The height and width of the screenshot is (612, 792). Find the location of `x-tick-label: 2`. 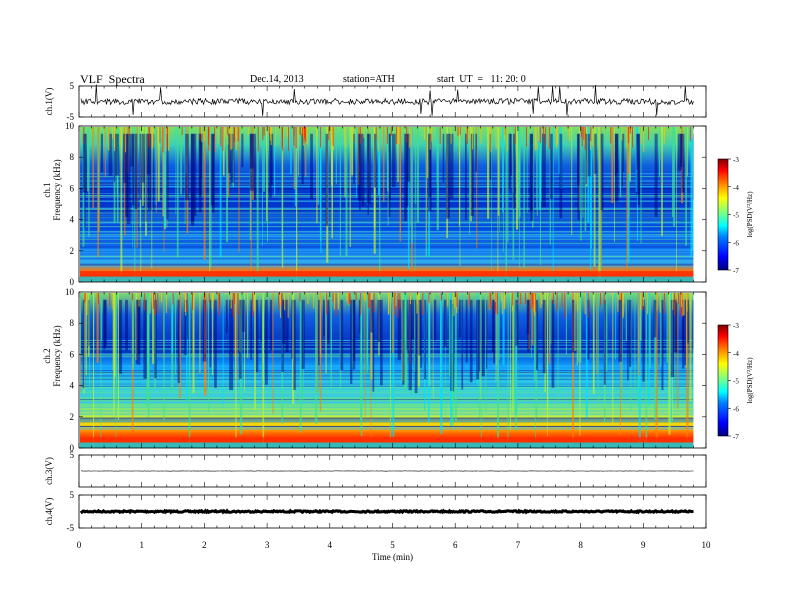

x-tick-label: 2 is located at coordinates (204, 545).